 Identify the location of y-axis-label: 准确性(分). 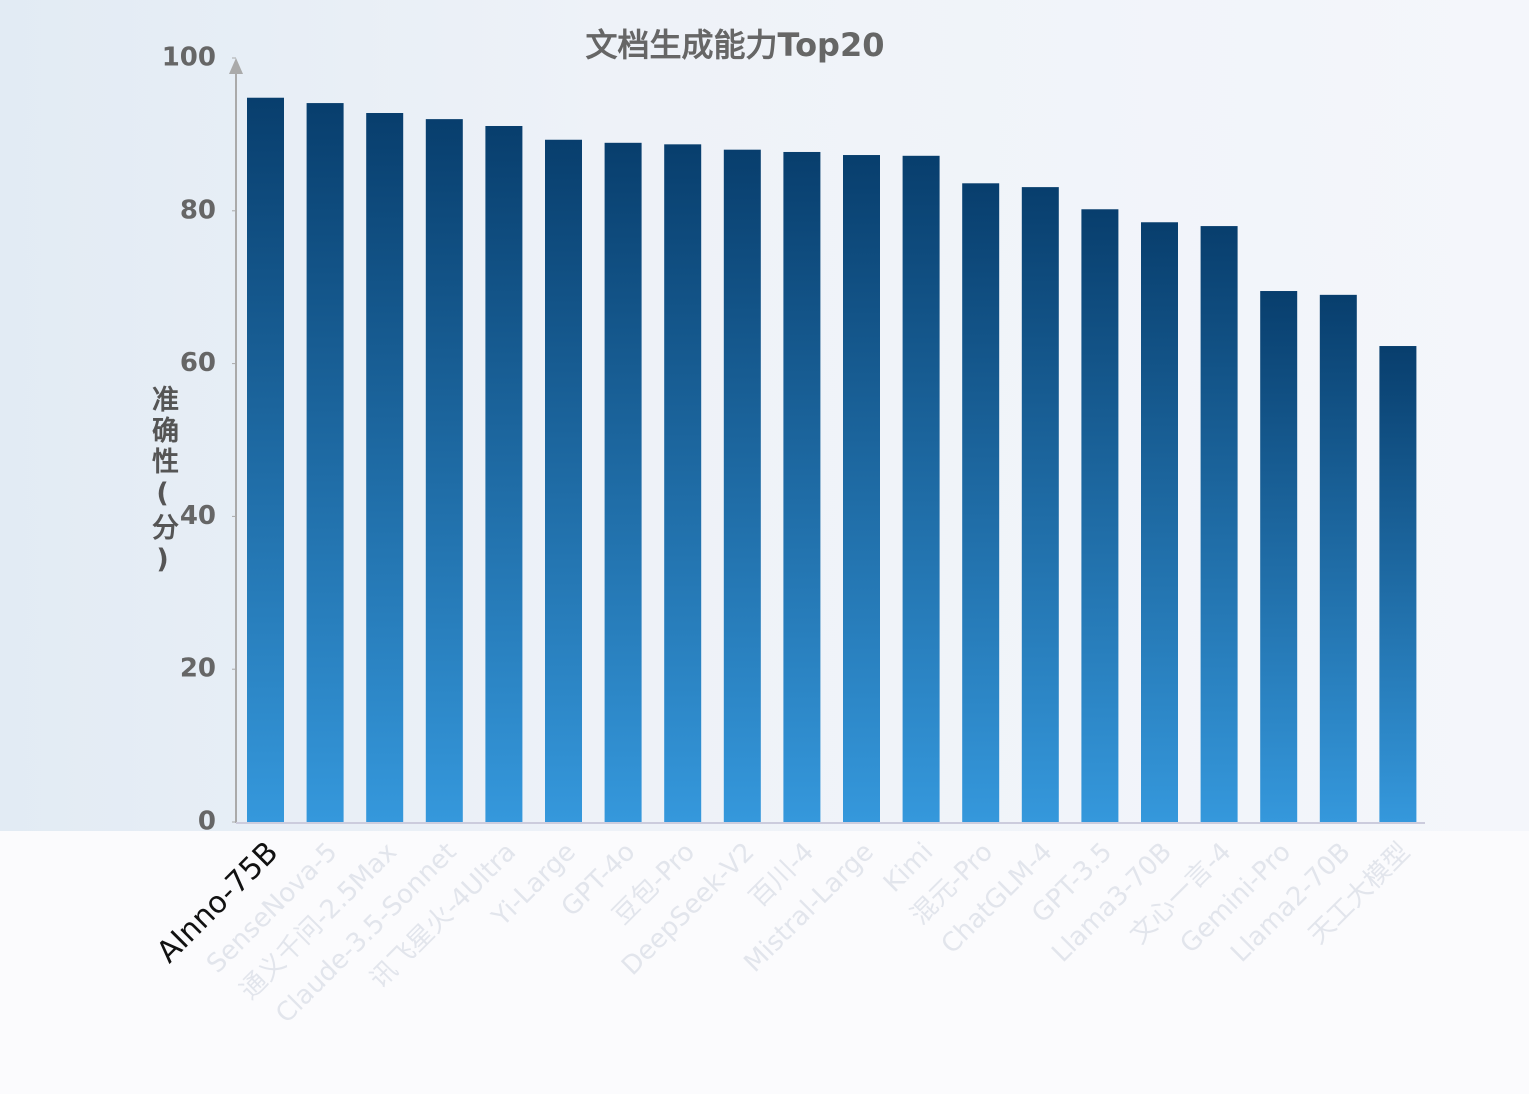
(162, 482).